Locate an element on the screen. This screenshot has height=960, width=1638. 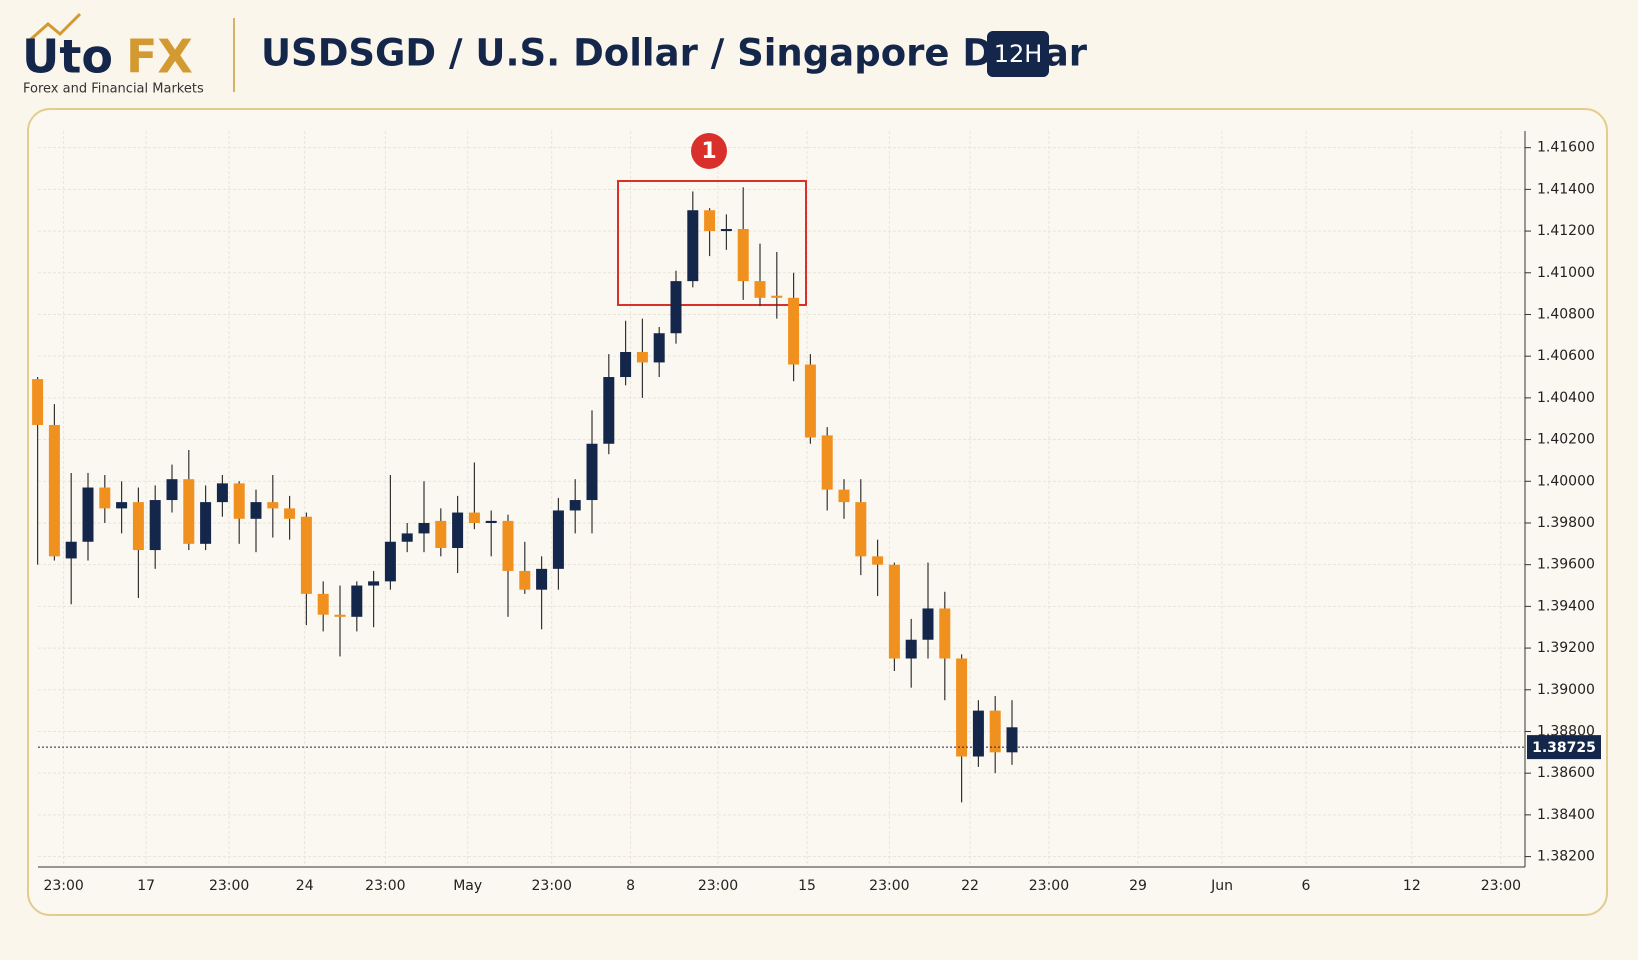
last-price-label: 1.38725 is located at coordinates (1564, 748).